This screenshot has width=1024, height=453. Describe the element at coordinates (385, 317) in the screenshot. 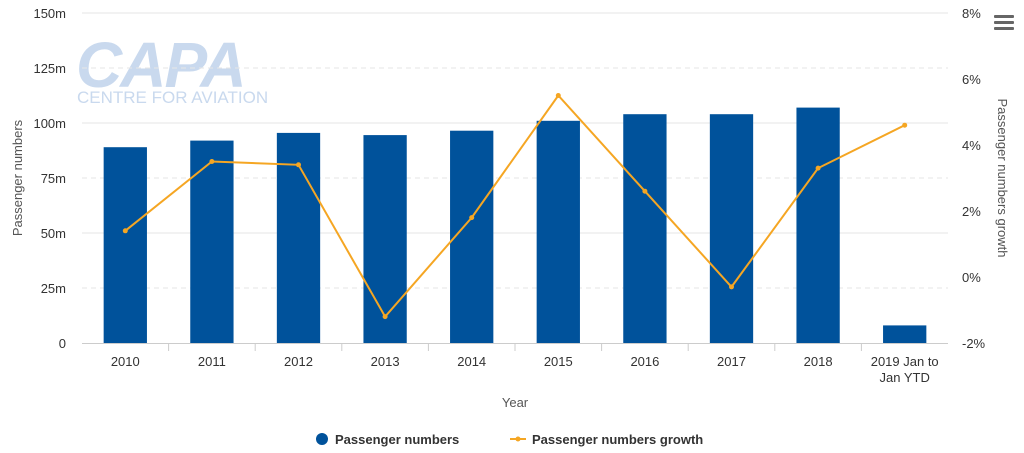

I see `growth-point-2013` at that location.